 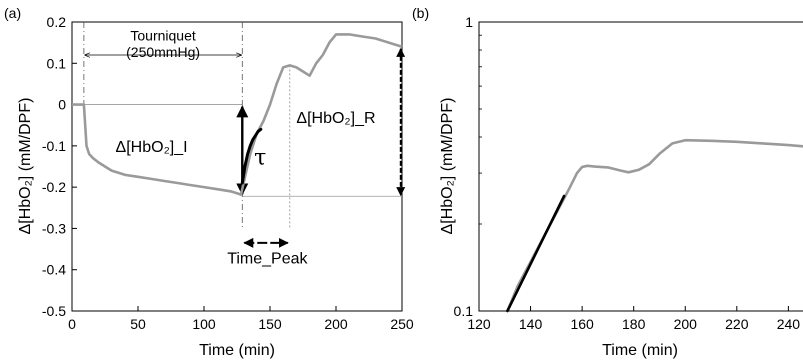 What do you see at coordinates (536, 253) in the screenshot?
I see `log-fit-line` at bounding box center [536, 253].